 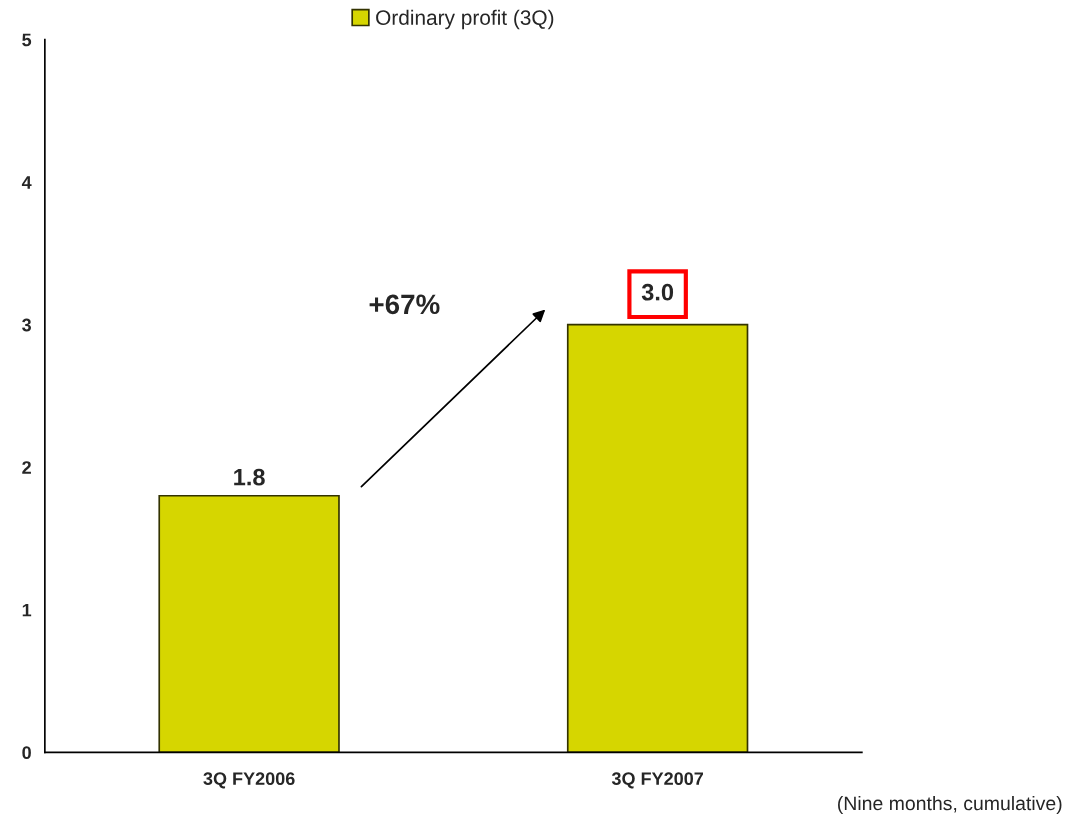 I want to click on data-label: 3.0, so click(x=657, y=292).